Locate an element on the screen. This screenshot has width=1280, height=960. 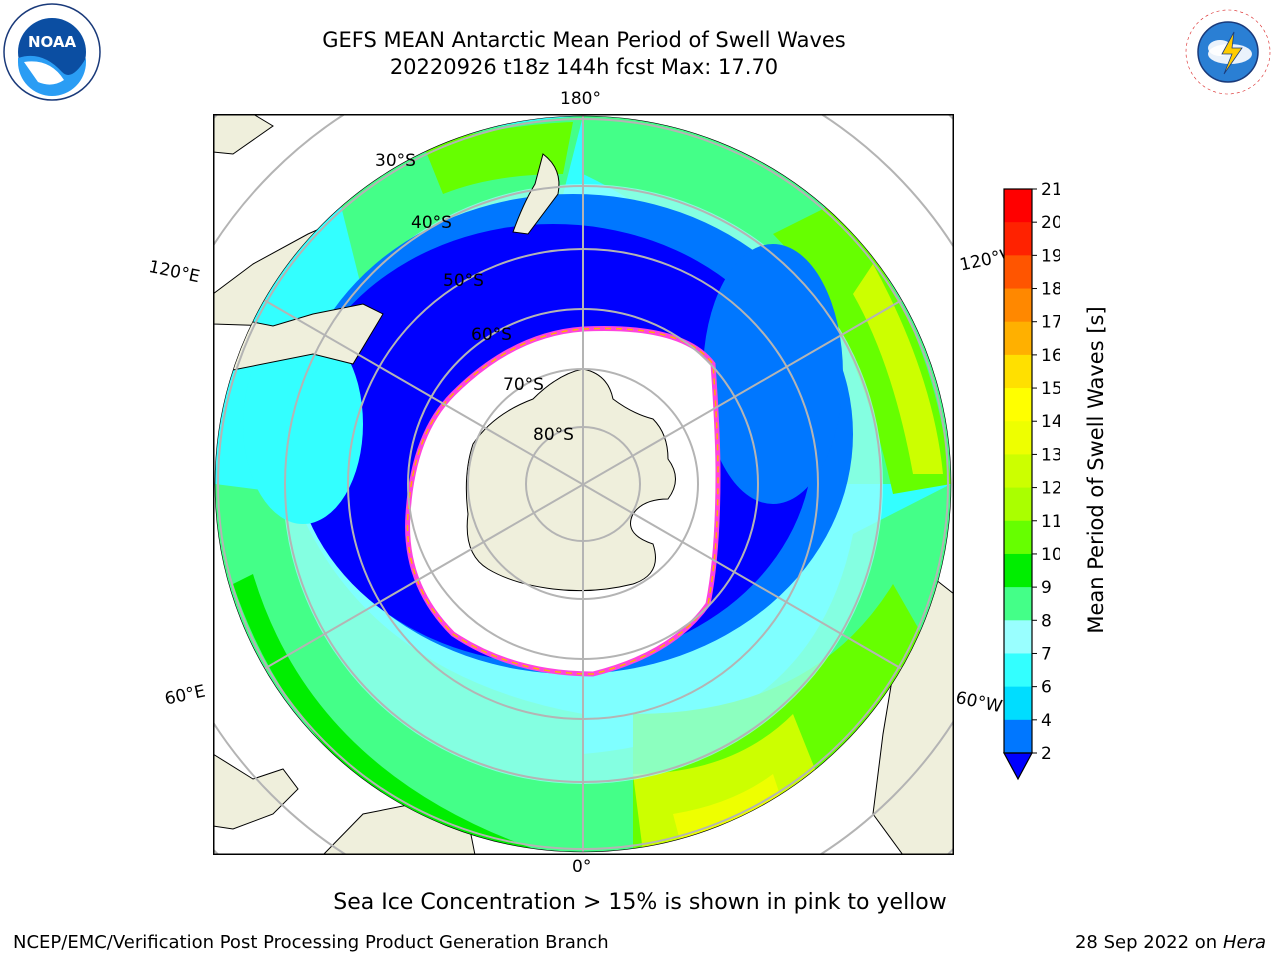
lon-label-60e: 60°E is located at coordinates (185, 695).